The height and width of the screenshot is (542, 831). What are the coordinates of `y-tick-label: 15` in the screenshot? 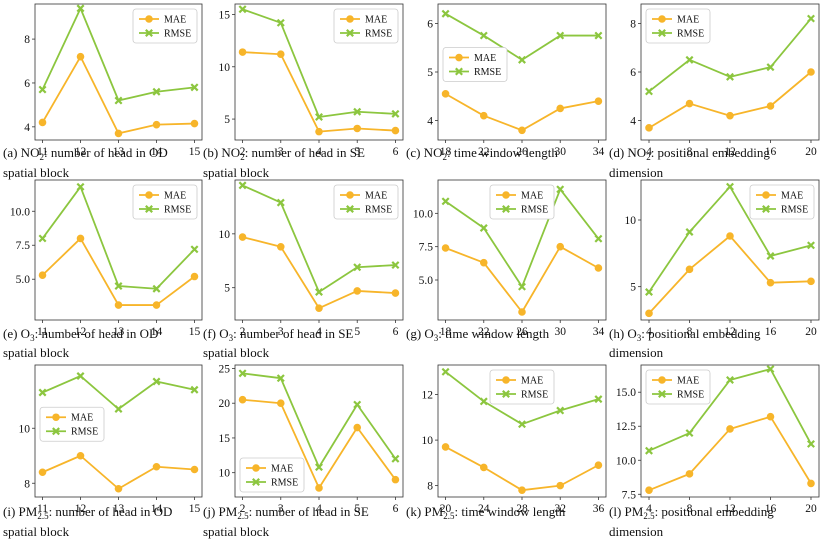 It's located at (225, 15).